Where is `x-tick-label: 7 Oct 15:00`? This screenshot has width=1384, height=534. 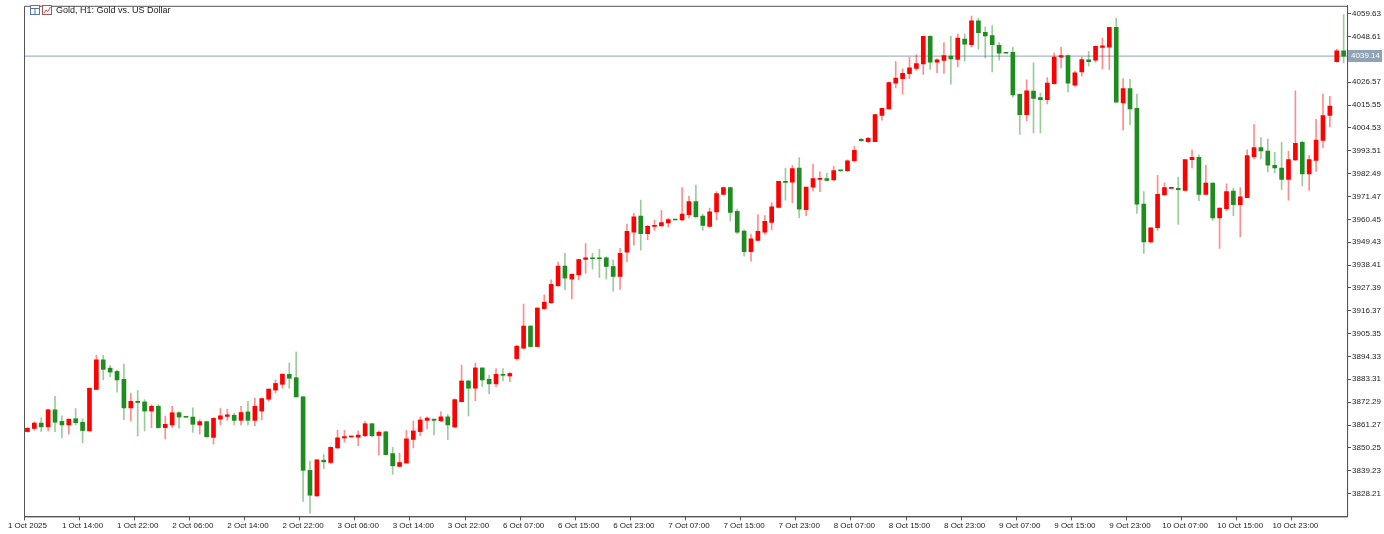 x-tick-label: 7 Oct 15:00 is located at coordinates (744, 526).